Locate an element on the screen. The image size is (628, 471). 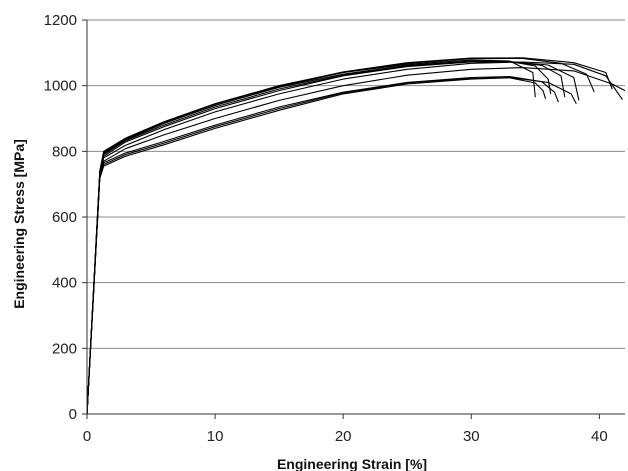
x-tick-label: 20 is located at coordinates (343, 436).